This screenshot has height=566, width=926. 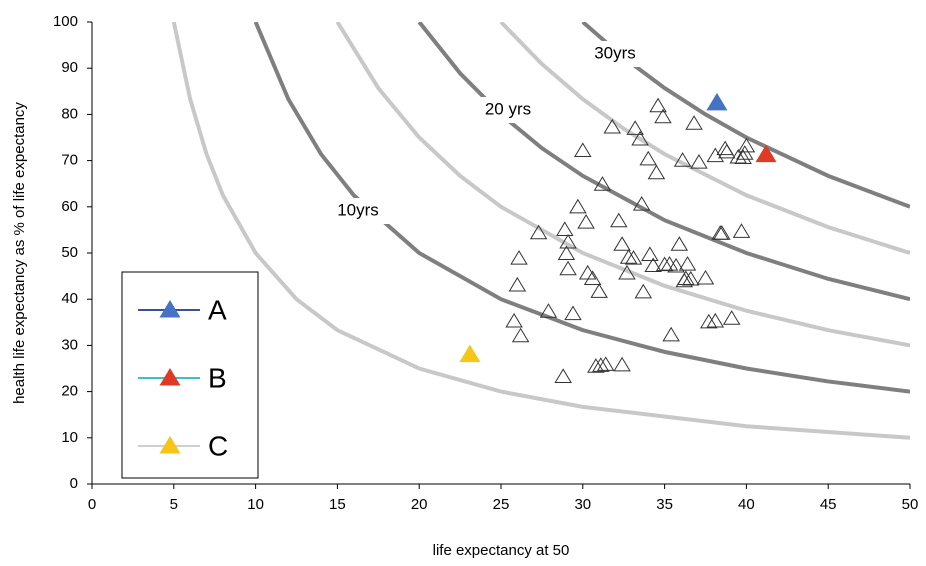 What do you see at coordinates (69, 252) in the screenshot?
I see `y-tick-label: 50` at bounding box center [69, 252].